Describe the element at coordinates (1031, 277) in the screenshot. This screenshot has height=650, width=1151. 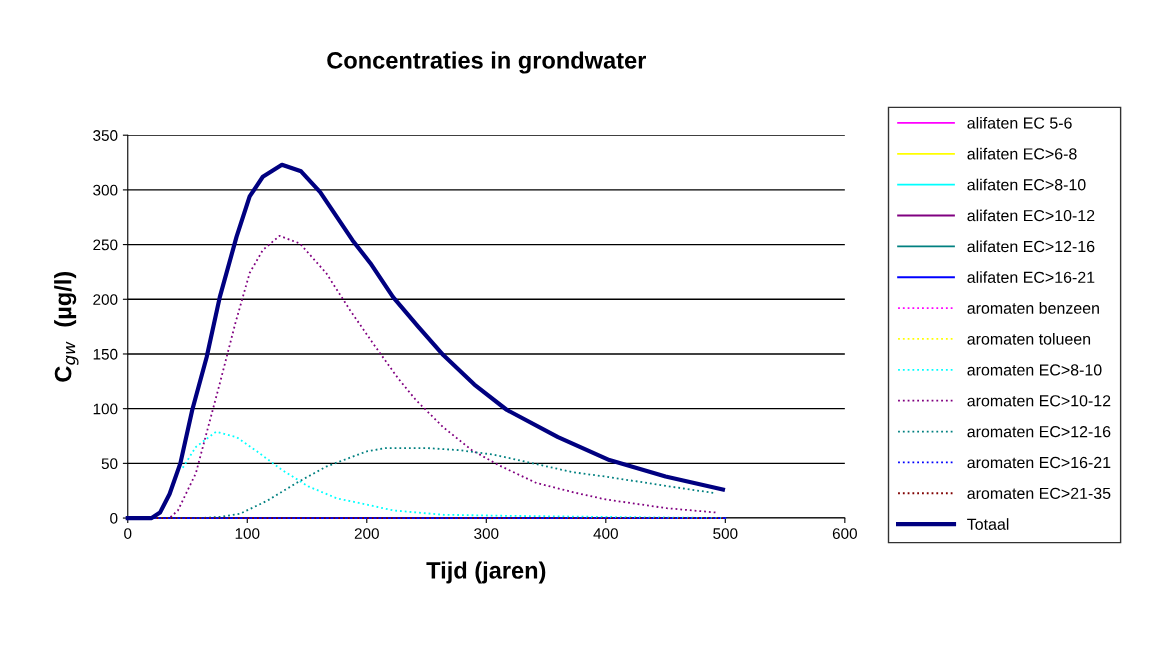
I see `legend-label: alifaten EC>16-21` at that location.